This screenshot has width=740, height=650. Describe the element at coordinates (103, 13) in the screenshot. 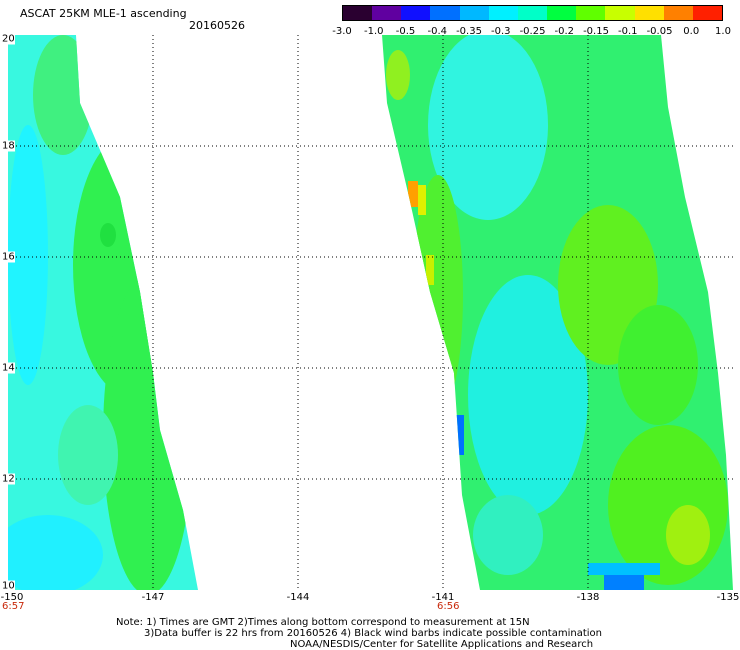

I see `chart-title: ASCAT 25KM MLE-1 ascending` at that location.